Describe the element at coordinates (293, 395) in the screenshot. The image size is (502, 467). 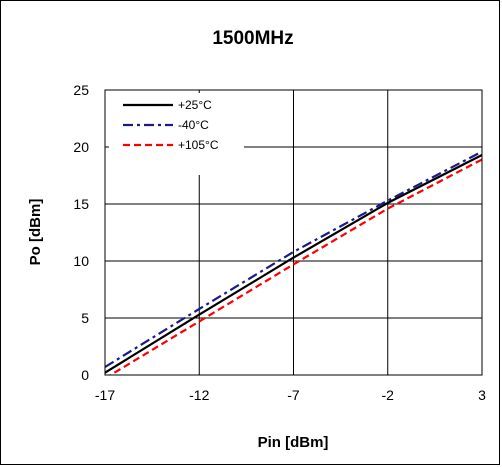
I see `x-tick-label: -7` at that location.